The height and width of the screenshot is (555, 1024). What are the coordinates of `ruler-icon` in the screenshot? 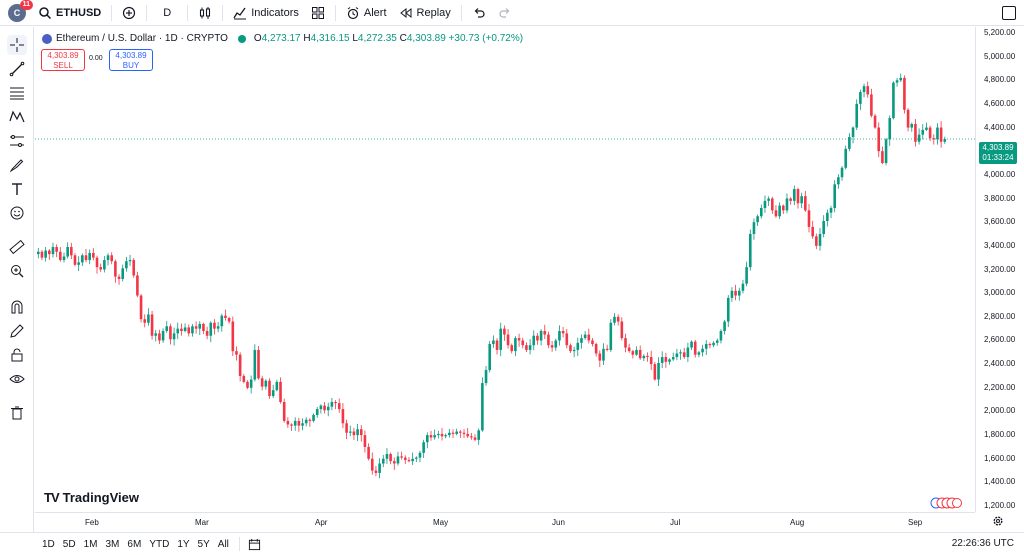 It's located at (17, 247).